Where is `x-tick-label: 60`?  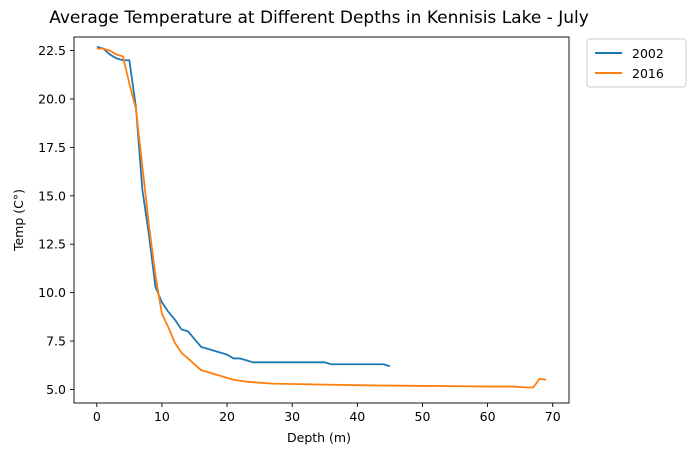
x-tick-label: 60 is located at coordinates (488, 416).